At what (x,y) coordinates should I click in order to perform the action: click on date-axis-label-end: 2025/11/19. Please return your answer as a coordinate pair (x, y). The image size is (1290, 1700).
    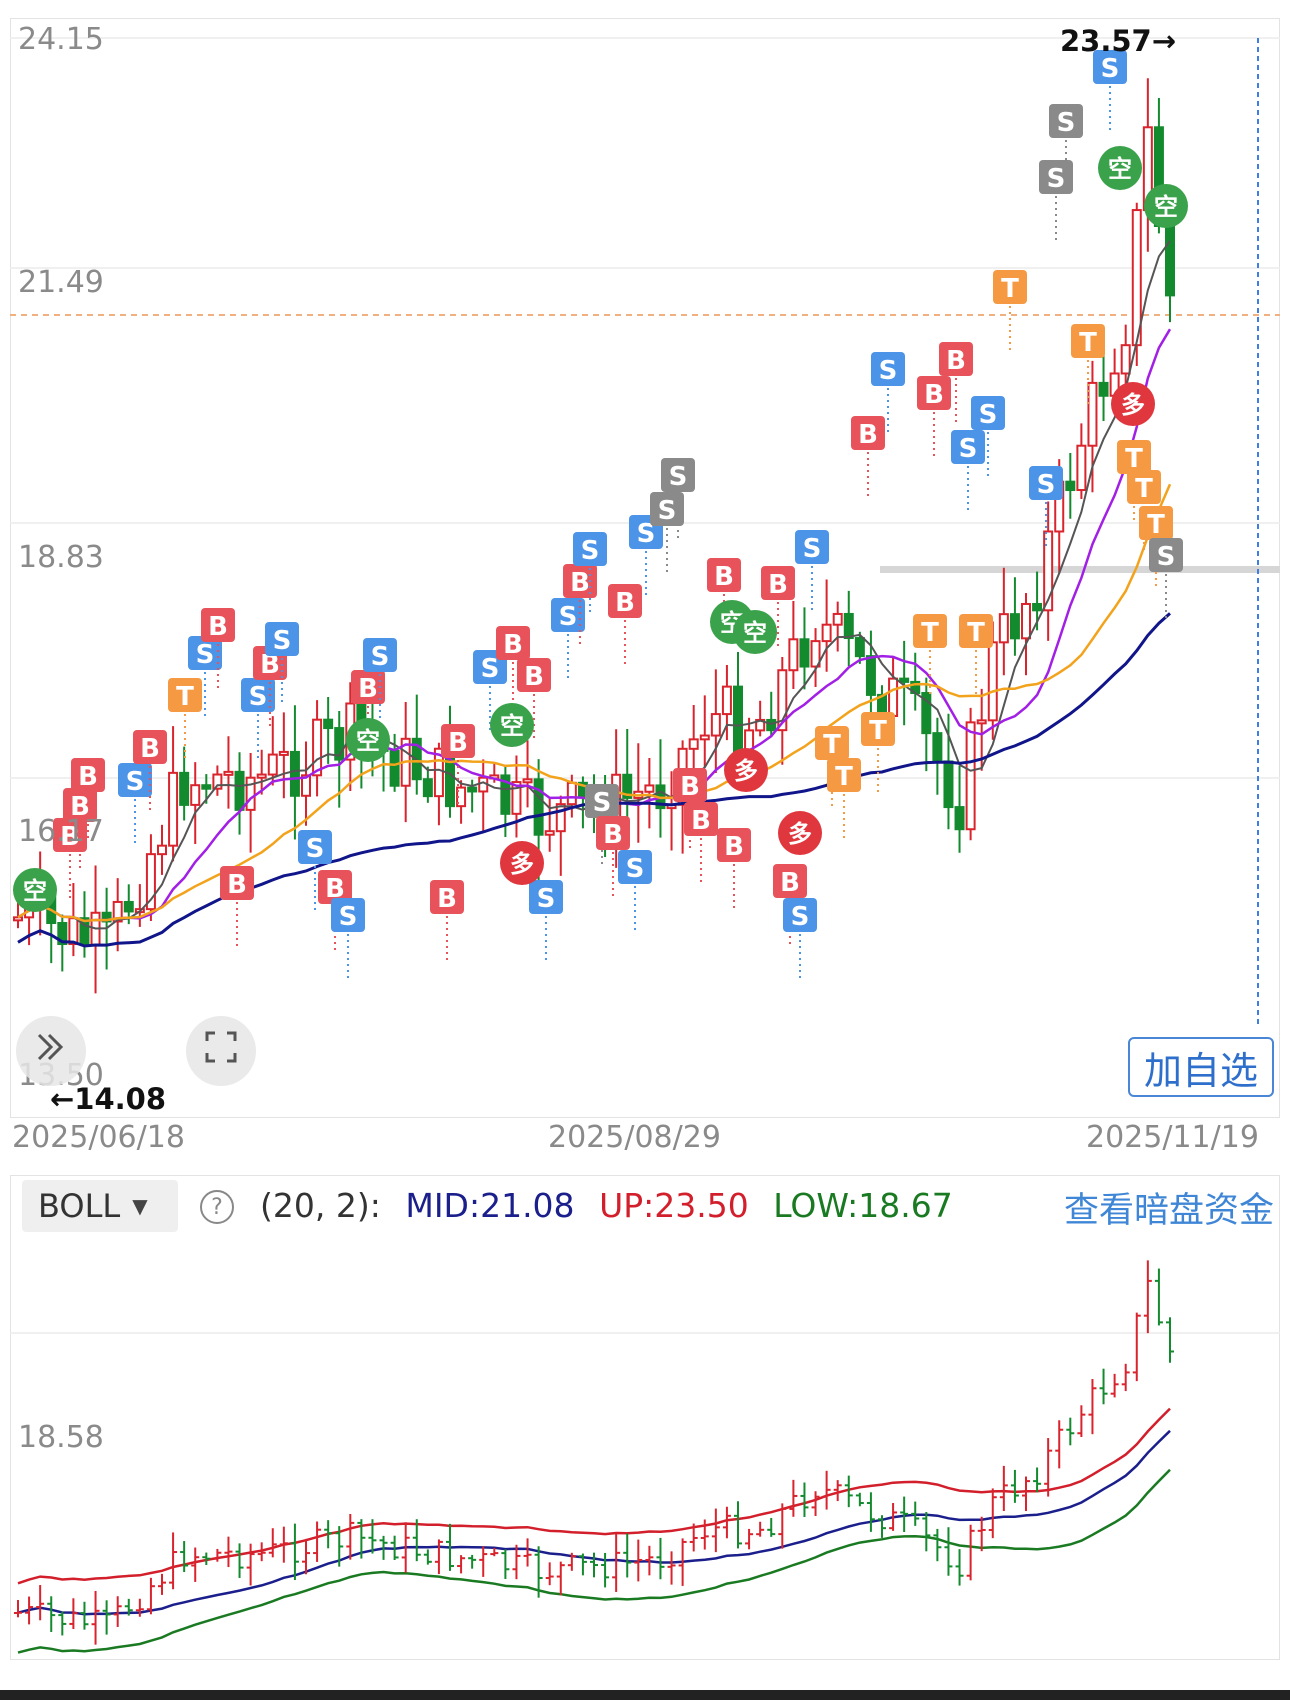
    Looking at the image, I should click on (1172, 1137).